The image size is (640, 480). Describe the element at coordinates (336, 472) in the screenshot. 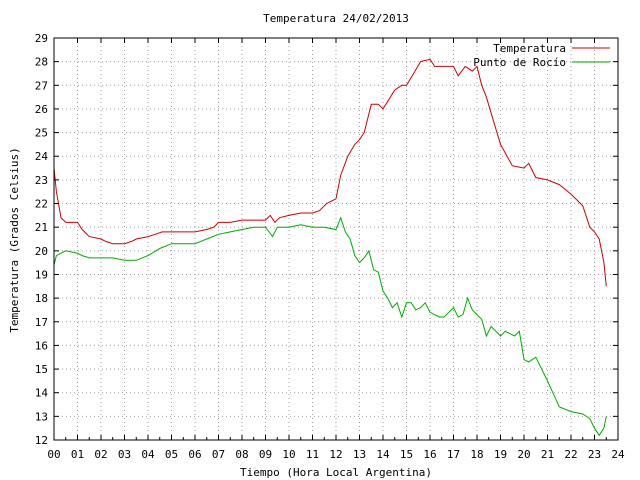

I see `x-axis-label: Tiempo (Hora Local Argentina)` at that location.